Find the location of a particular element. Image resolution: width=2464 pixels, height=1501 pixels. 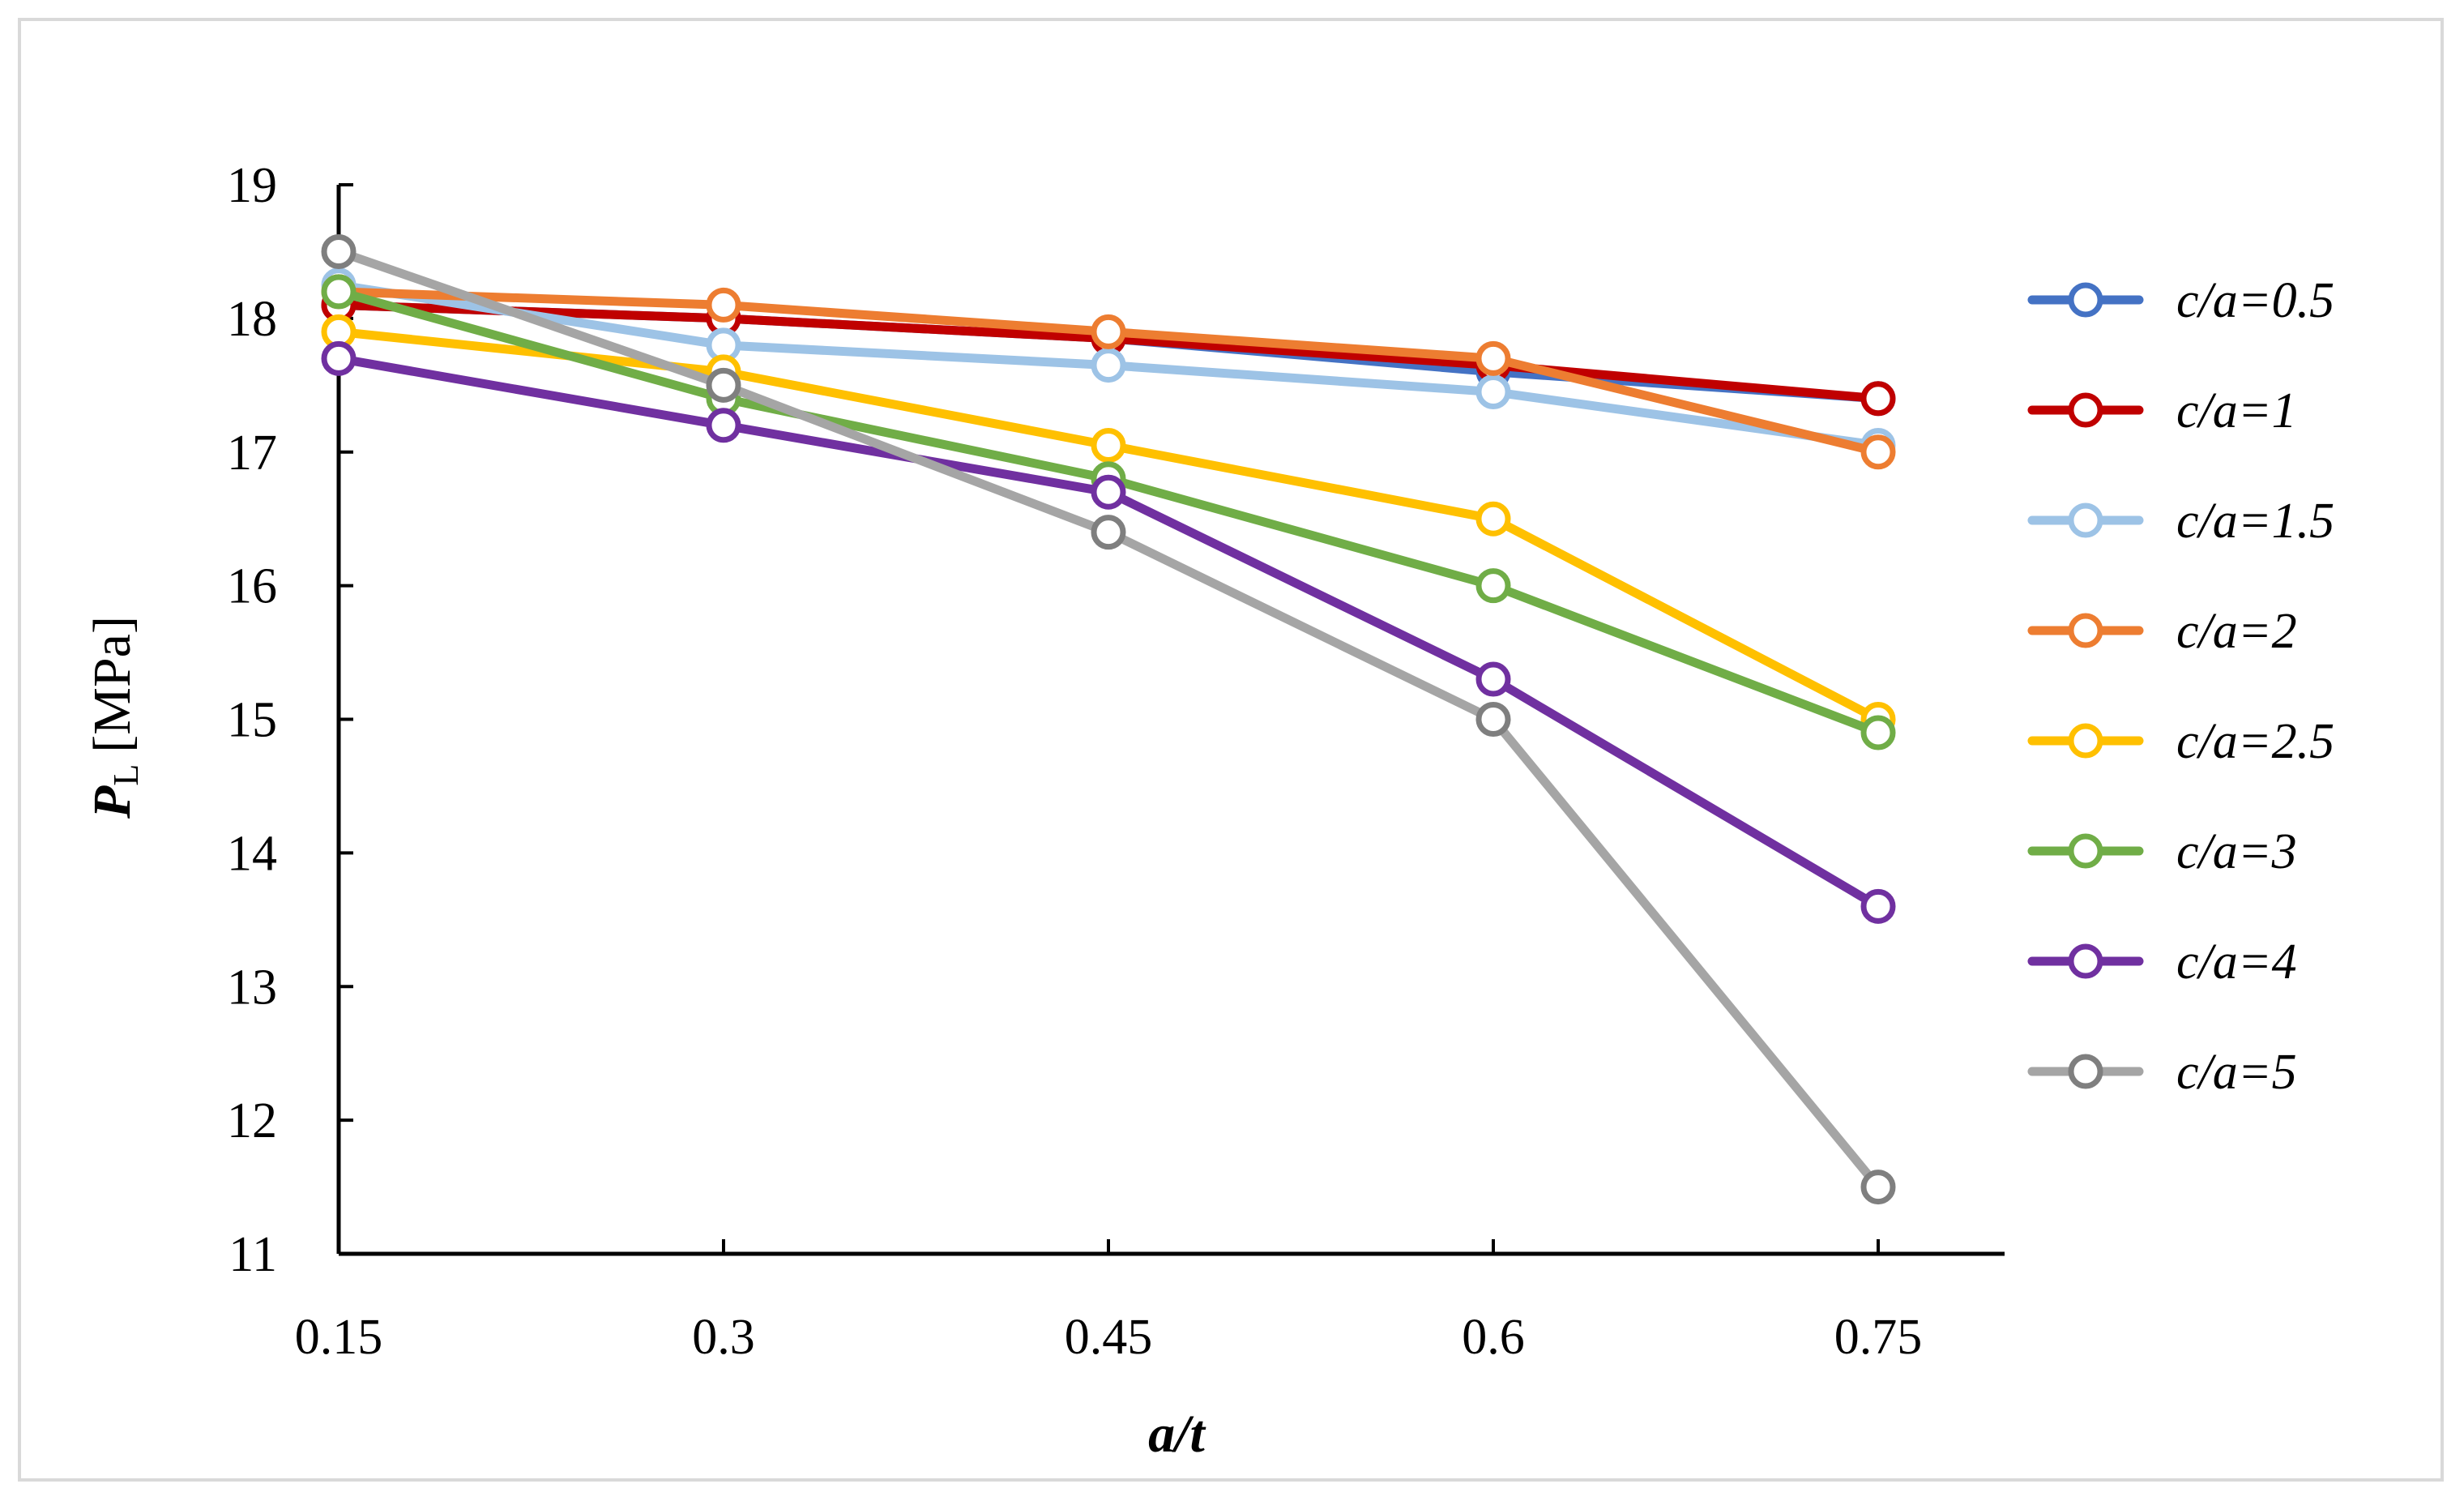

y-tick-label: 17 is located at coordinates (252, 453).